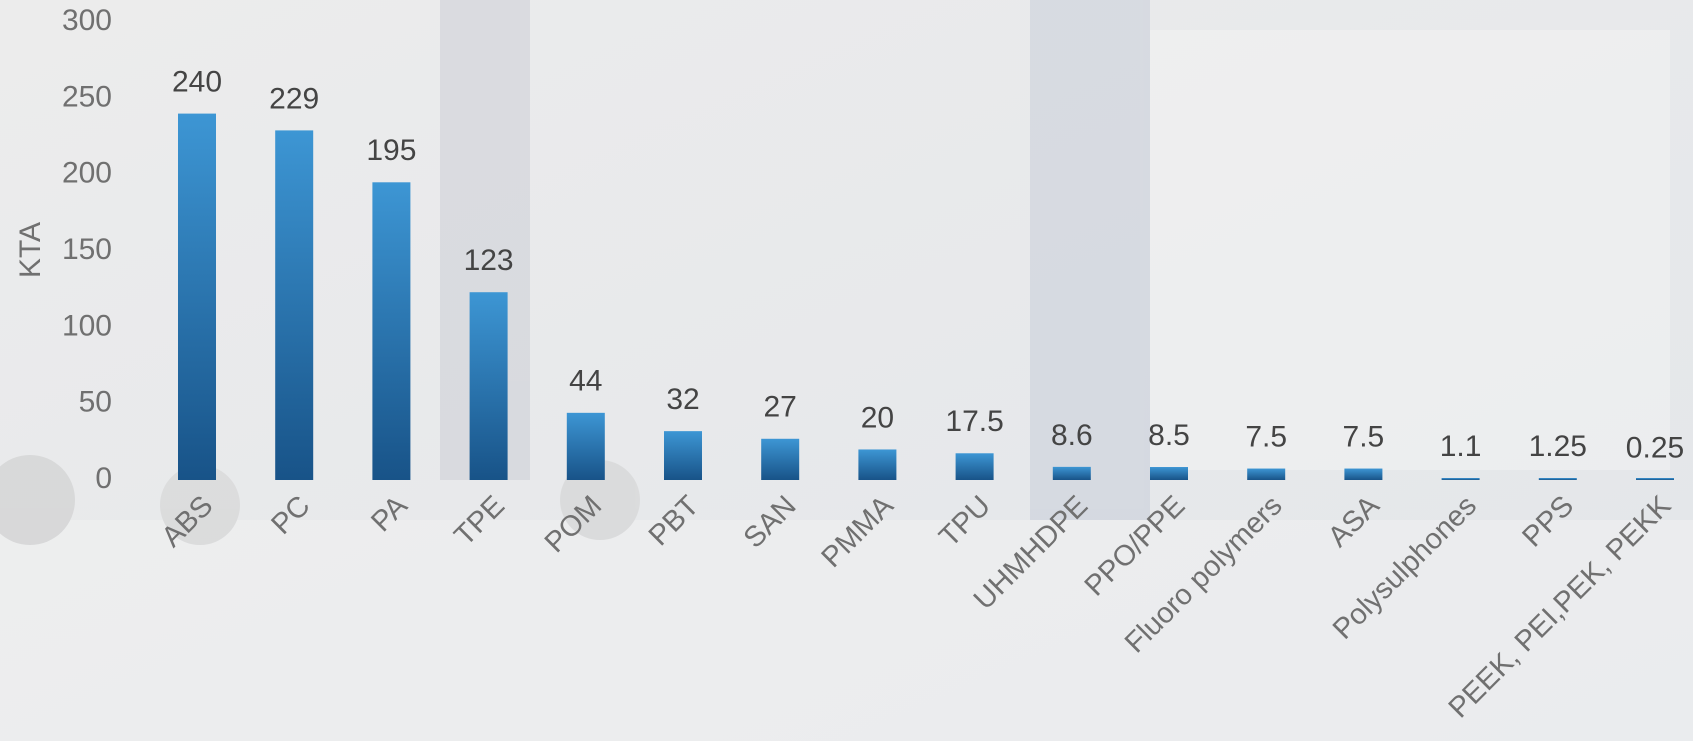 The width and height of the screenshot is (1693, 741). I want to click on y-tick-label: 0, so click(103, 478).